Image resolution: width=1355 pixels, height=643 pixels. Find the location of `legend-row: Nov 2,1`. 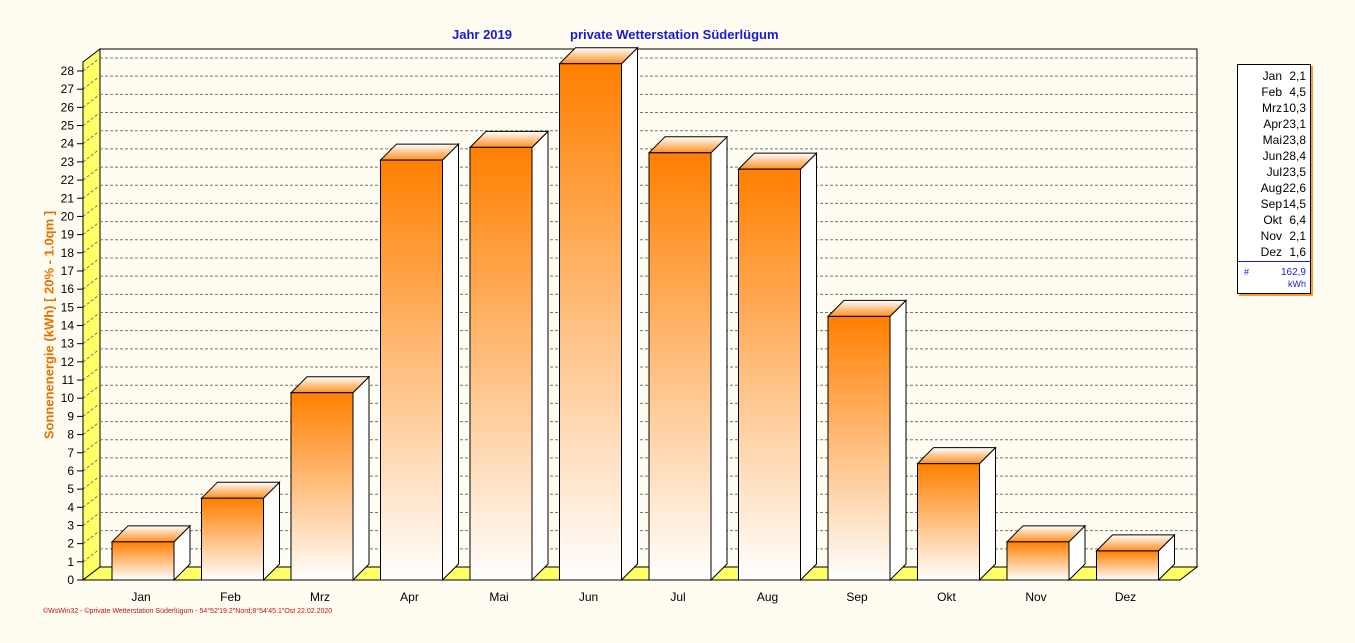

legend-row: Nov 2,1 is located at coordinates (1272, 237).